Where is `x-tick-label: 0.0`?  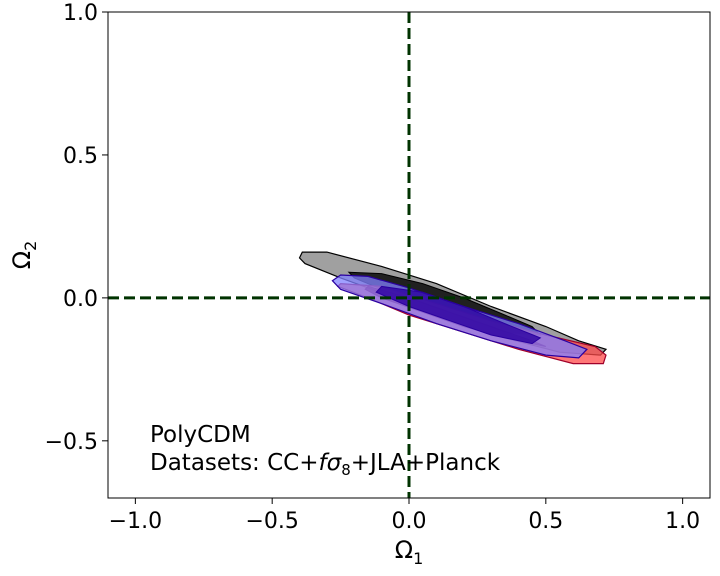
x-tick-label: 0.0 is located at coordinates (409, 521).